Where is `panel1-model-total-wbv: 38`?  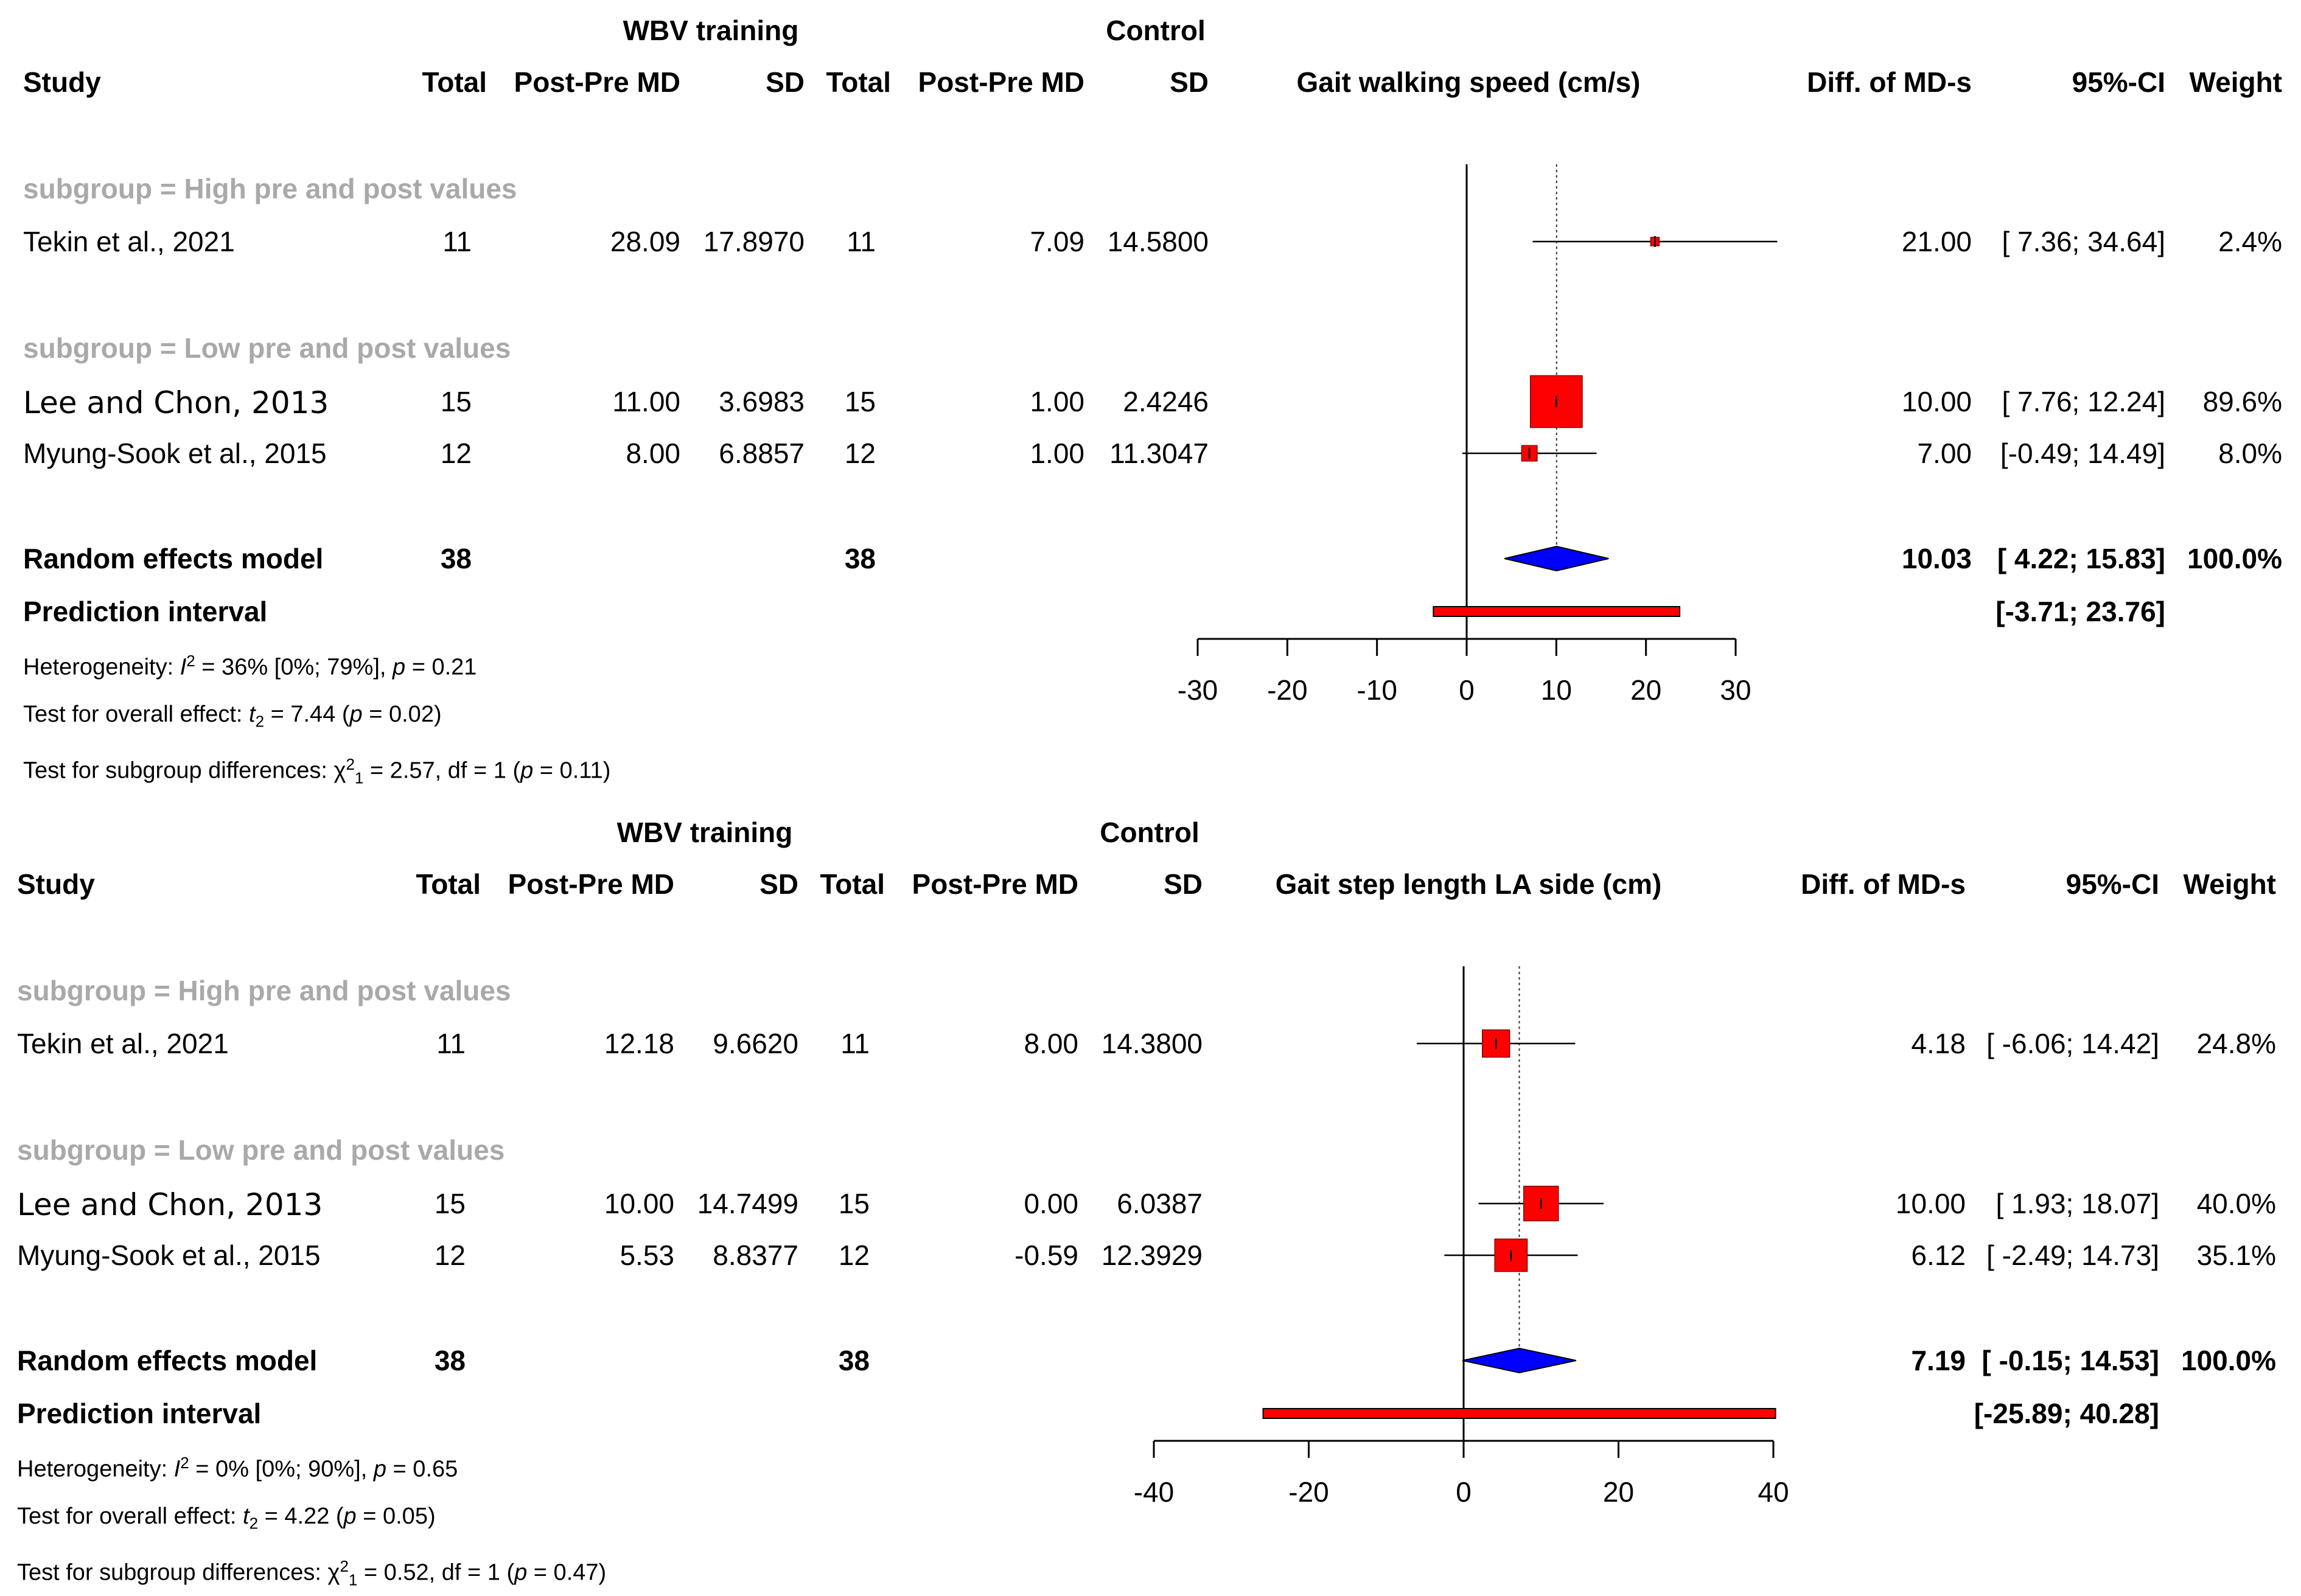 panel1-model-total-wbv: 38 is located at coordinates (456, 558).